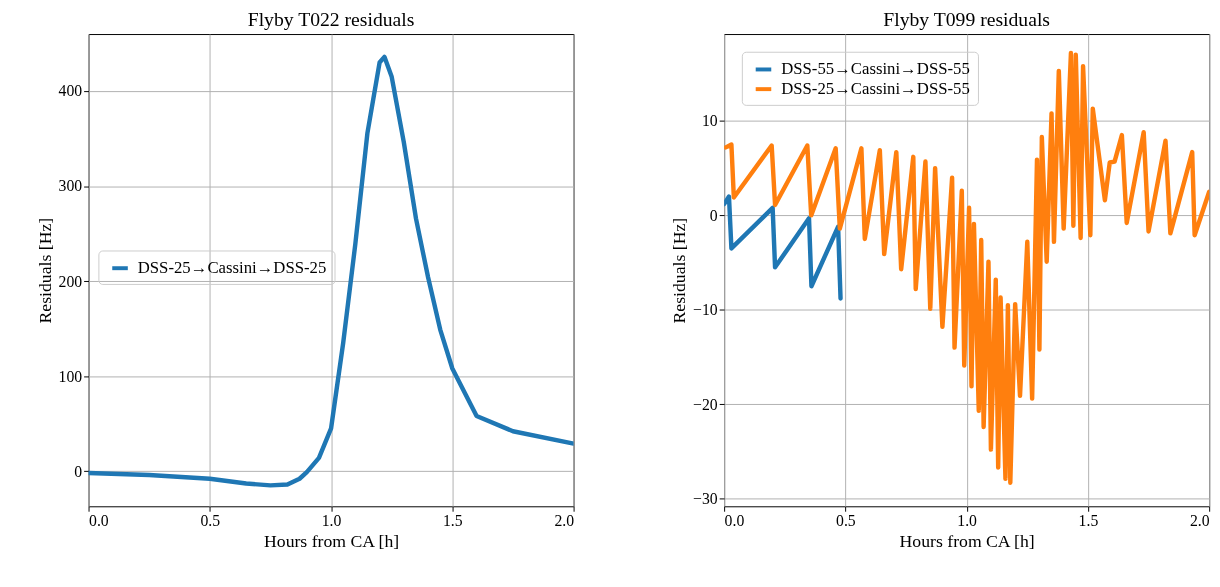 The width and height of the screenshot is (1220, 587). I want to click on y-tick-label: −20, so click(705, 404).